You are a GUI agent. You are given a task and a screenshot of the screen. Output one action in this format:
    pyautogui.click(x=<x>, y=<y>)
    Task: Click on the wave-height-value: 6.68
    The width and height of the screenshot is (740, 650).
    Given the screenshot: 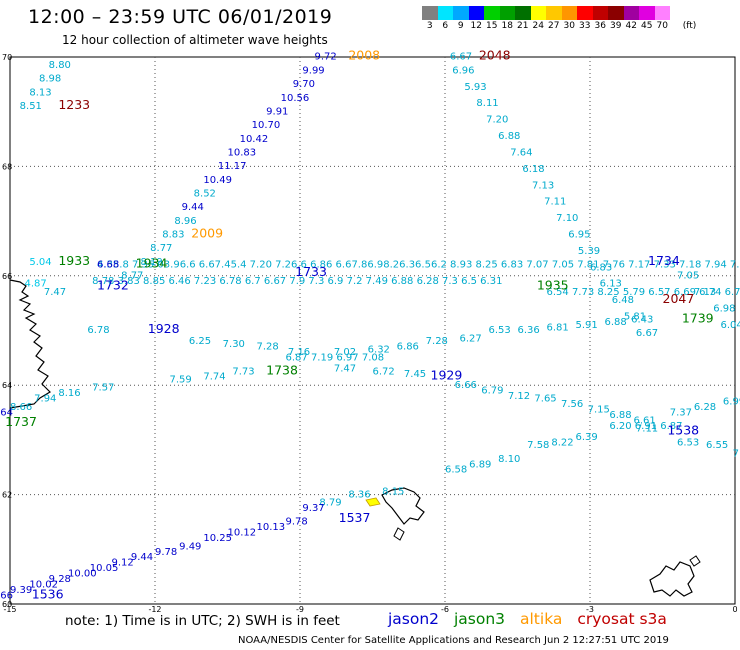 What is the action you would take?
    pyautogui.click(x=108, y=265)
    